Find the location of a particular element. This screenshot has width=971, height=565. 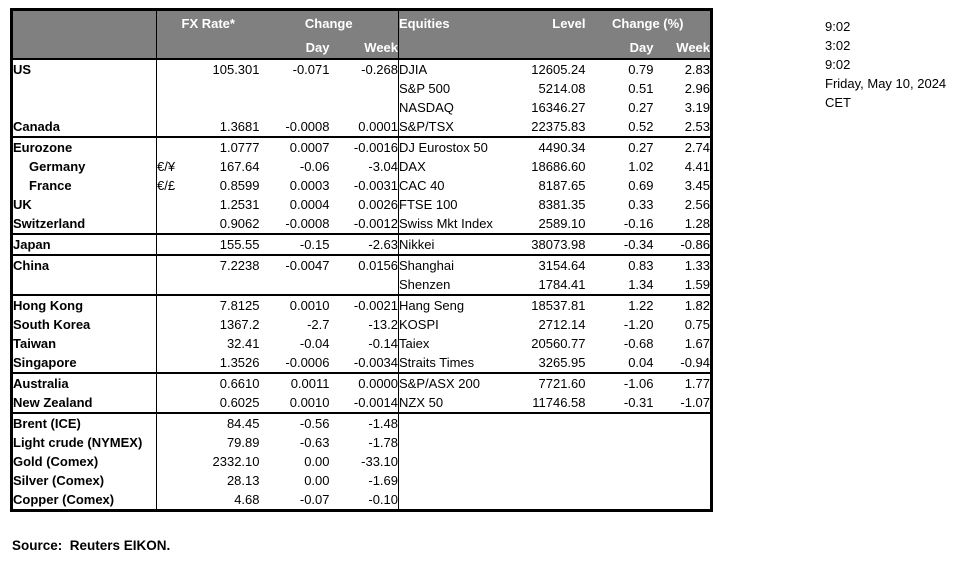

fx-day-change-cell: 0.0011 is located at coordinates (294, 382).